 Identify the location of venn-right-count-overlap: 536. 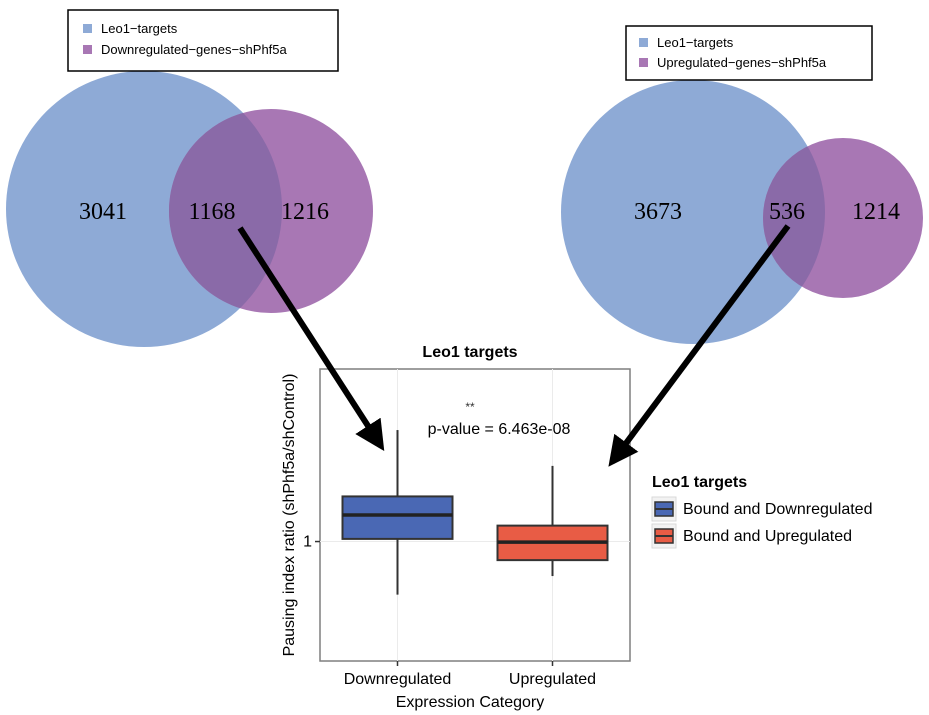
(787, 212).